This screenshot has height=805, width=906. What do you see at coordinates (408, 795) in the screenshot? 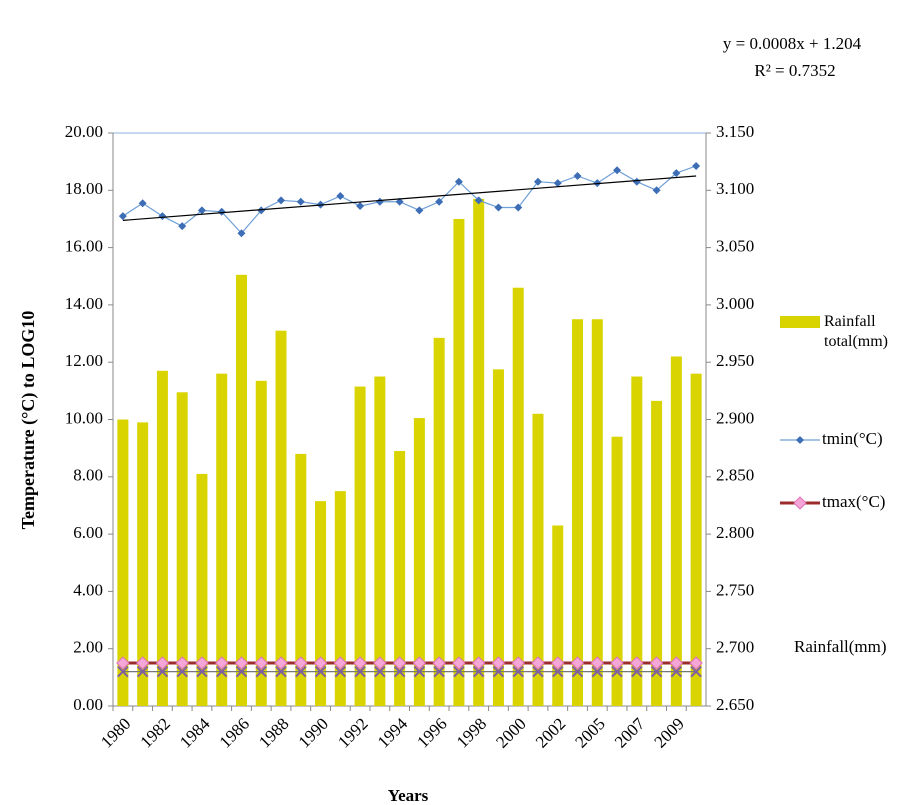
I see `x-axis-title: Years` at bounding box center [408, 795].